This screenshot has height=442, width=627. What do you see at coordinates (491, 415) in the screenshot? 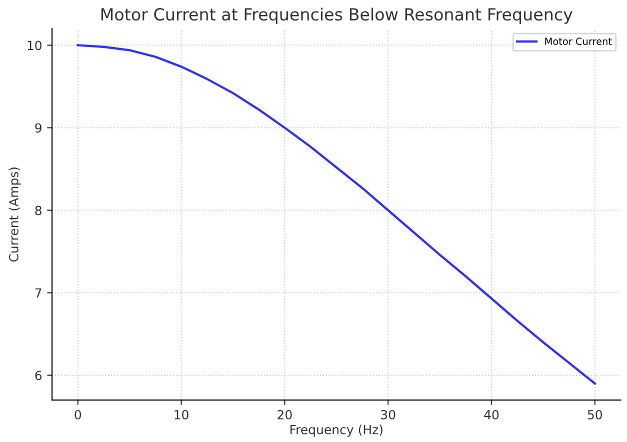
I see `x-tick-label: 40` at bounding box center [491, 415].